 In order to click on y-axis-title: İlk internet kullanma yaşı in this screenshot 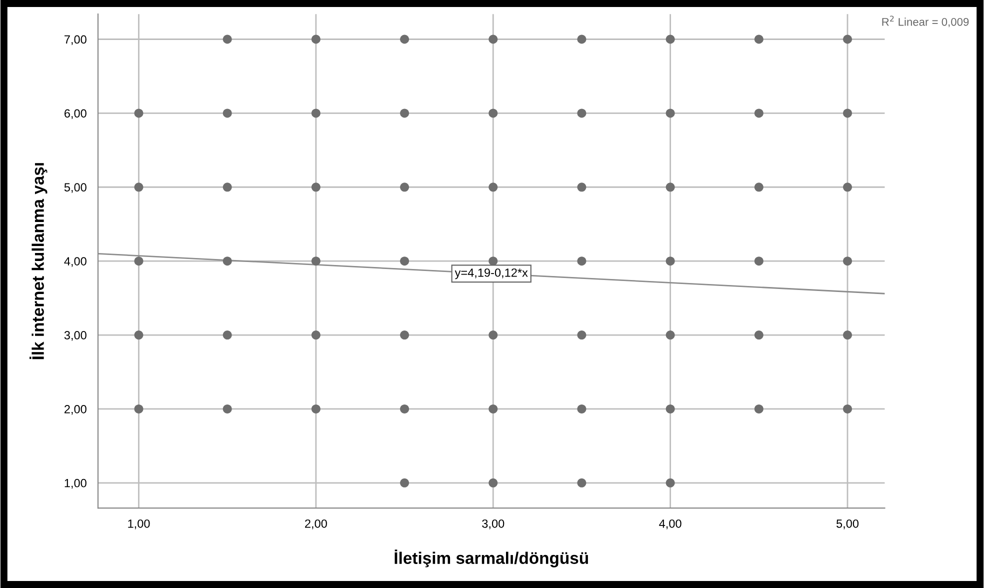, I will do `click(39, 261)`.